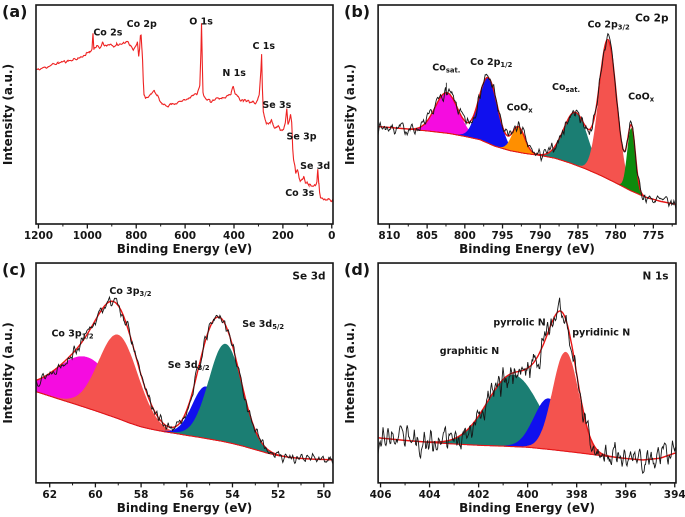 The width and height of the screenshot is (685, 517). Describe the element at coordinates (503, 236) in the screenshot. I see `x-tick-label: 795` at that location.